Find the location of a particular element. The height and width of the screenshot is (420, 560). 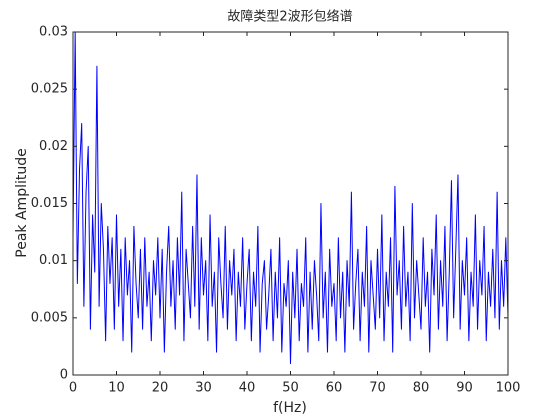

x-tick-label: 0 is located at coordinates (73, 388).